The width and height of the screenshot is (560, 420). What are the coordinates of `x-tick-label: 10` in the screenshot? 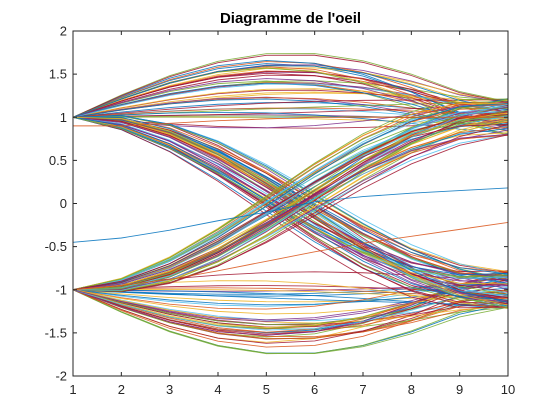 It's located at (508, 389).